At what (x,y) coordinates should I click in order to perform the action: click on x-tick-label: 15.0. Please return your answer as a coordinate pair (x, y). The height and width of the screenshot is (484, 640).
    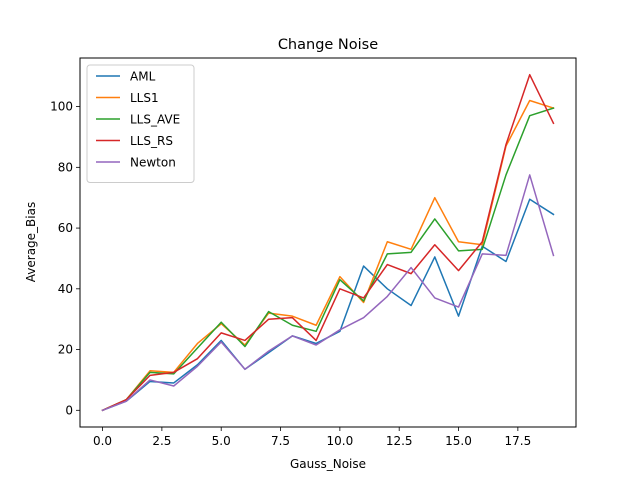
    Looking at the image, I should click on (458, 441).